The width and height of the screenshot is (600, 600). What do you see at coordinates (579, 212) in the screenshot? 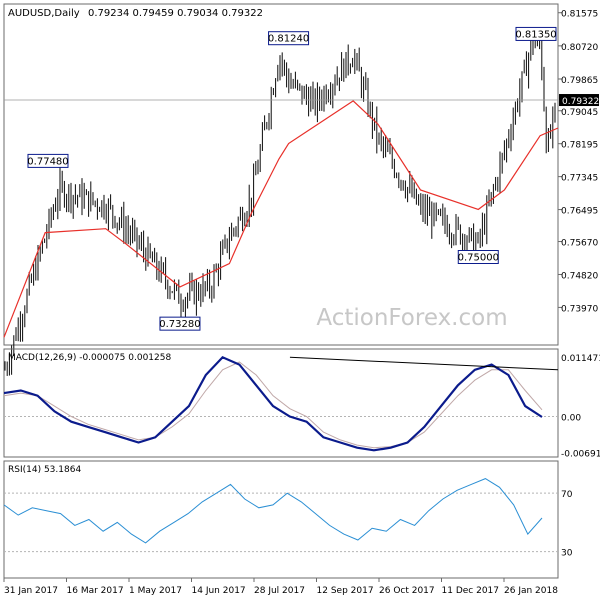
I see `price-tick-label: 0.76495` at bounding box center [579, 212].